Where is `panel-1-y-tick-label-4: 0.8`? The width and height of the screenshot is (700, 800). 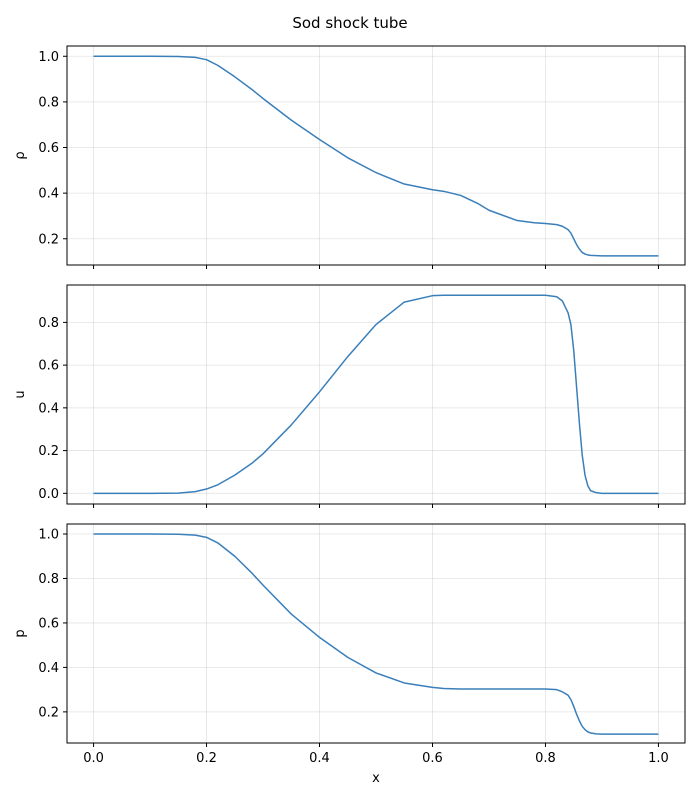 panel-1-y-tick-label-4: 0.8 is located at coordinates (48, 102).